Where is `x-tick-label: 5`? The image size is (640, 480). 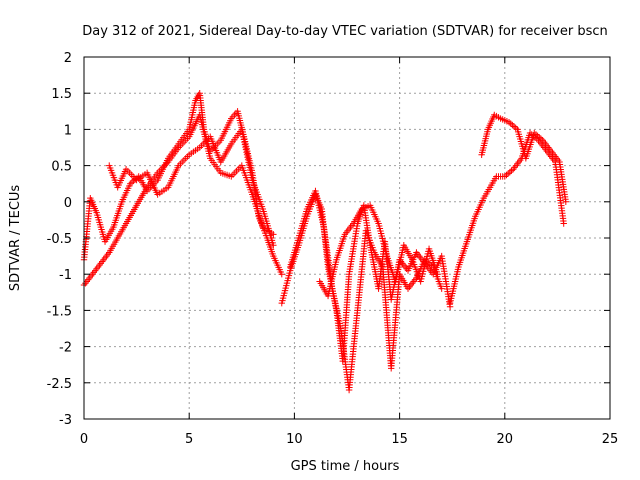 x-tick-label: 5 is located at coordinates (189, 439).